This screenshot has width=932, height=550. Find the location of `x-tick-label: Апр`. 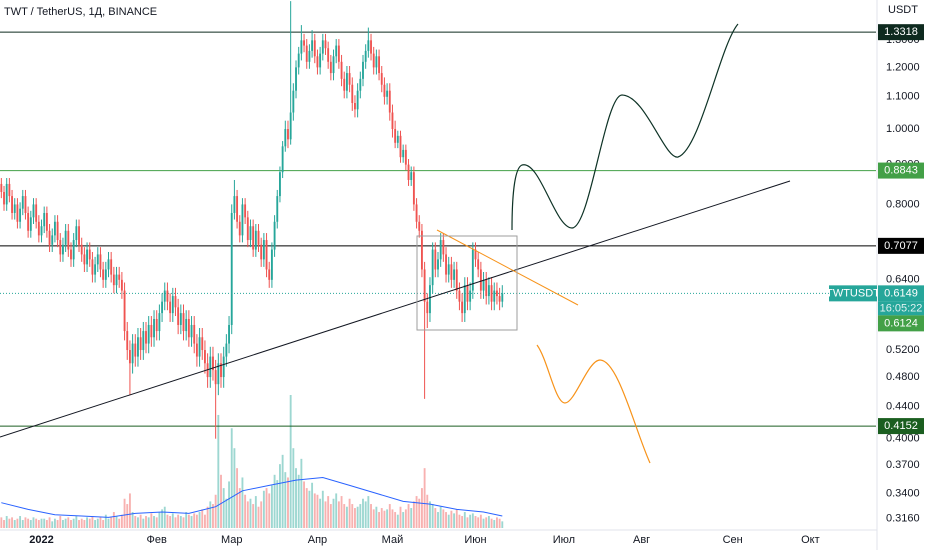

x-tick-label: Апр is located at coordinates (317, 540).